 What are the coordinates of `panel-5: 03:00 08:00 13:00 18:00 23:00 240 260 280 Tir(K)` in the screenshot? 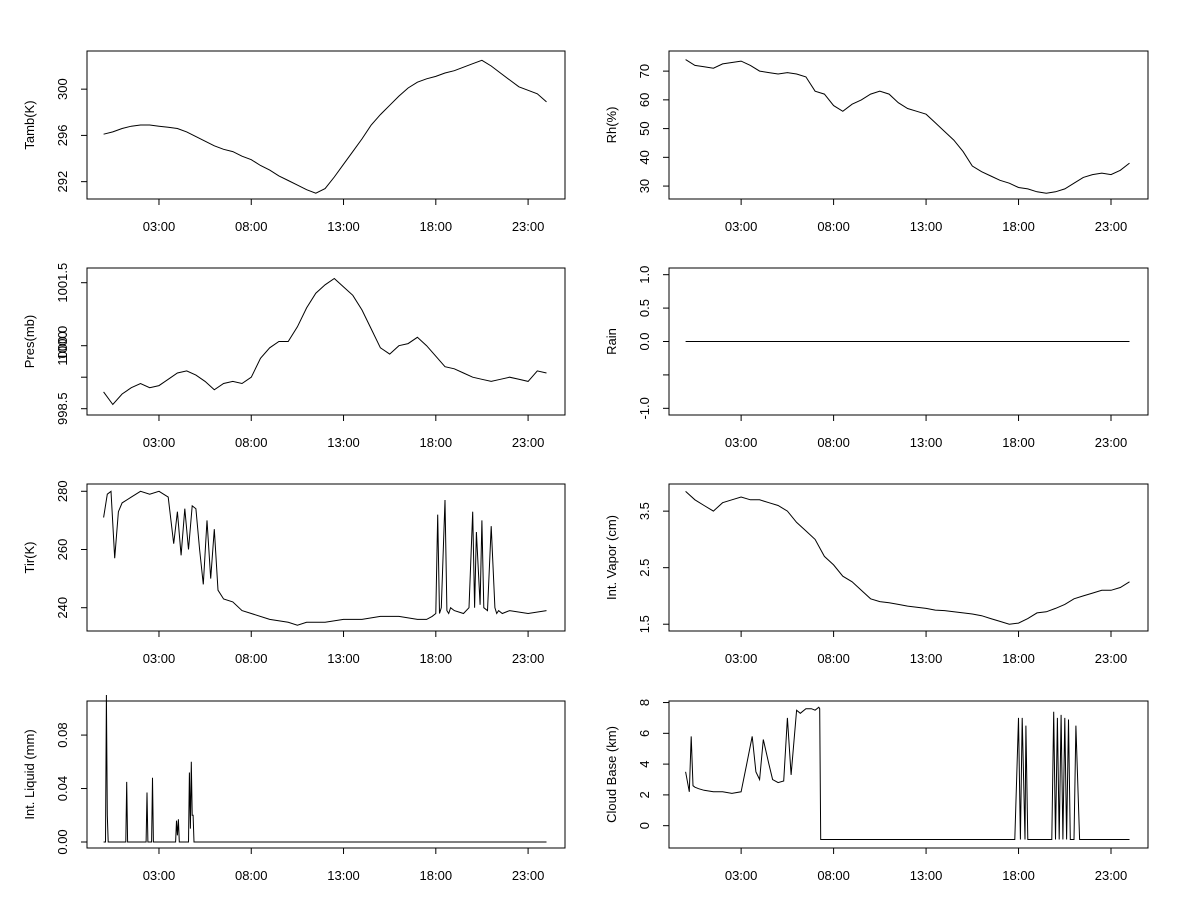 It's located at (294, 573).